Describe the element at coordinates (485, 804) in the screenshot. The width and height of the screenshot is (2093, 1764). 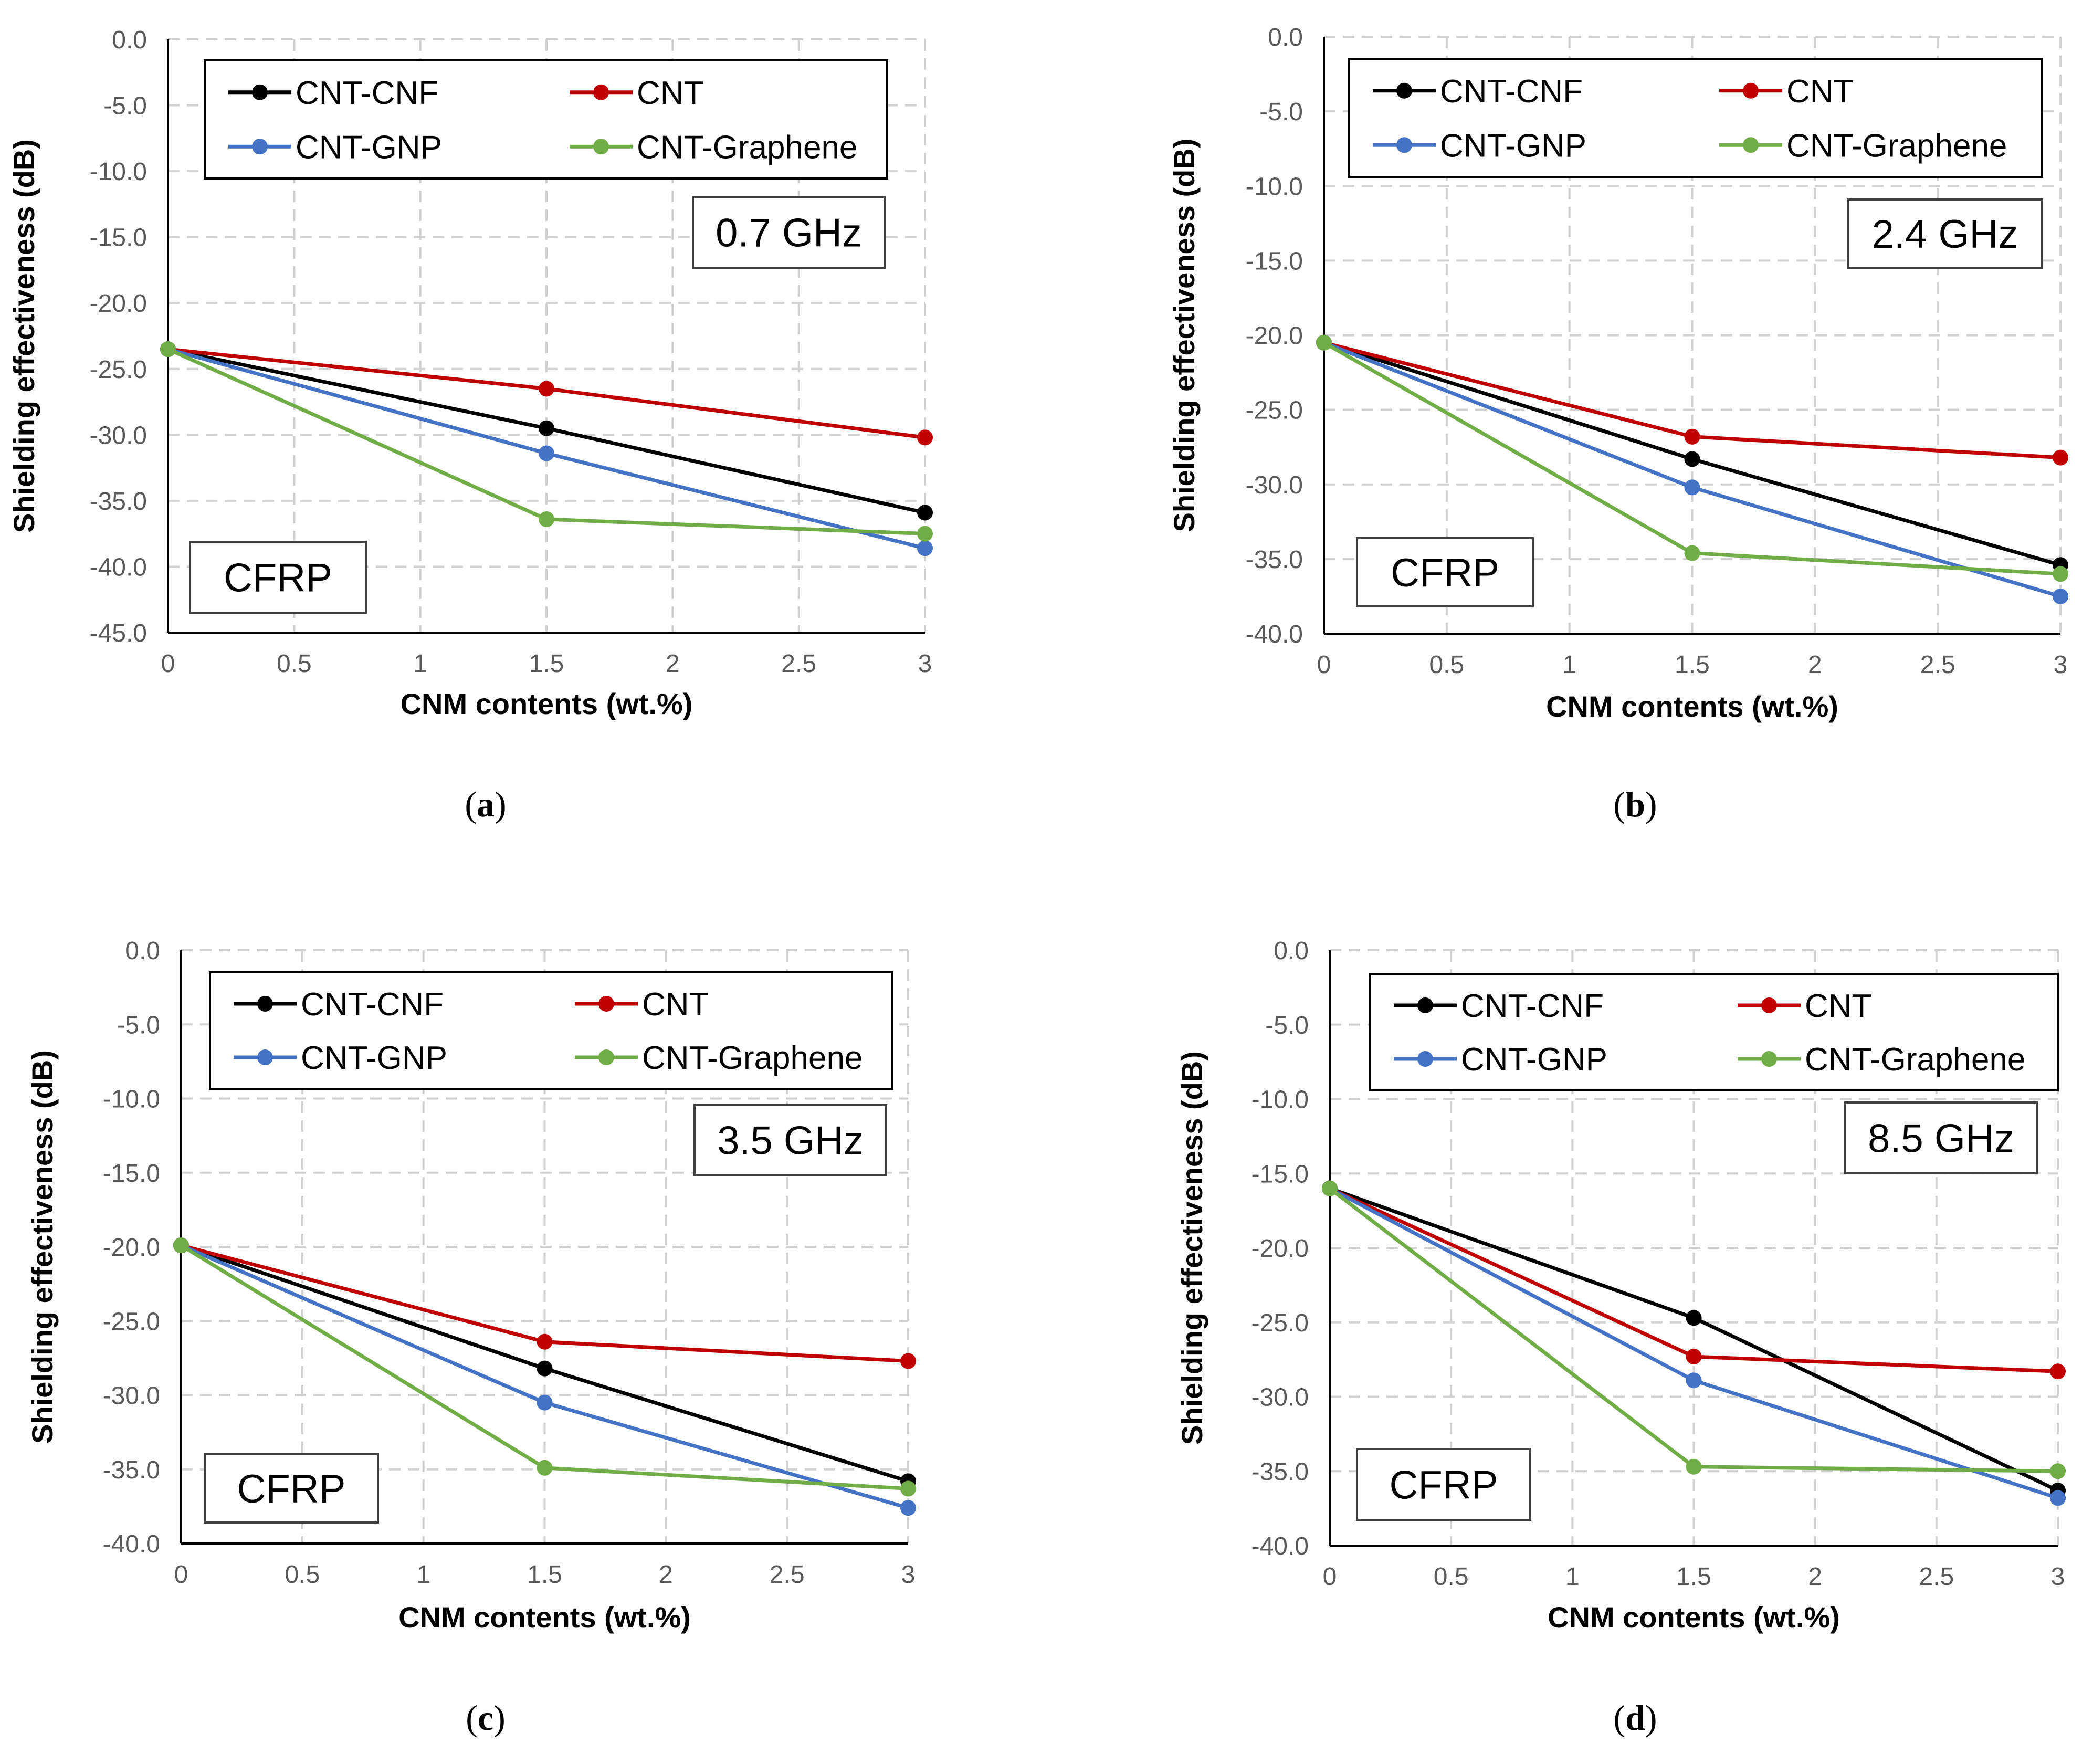
I see `panel-caption: (a)` at that location.